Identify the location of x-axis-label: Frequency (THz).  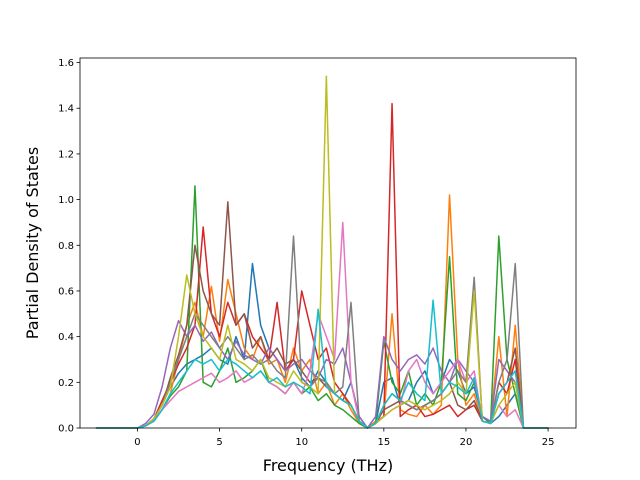
(328, 465).